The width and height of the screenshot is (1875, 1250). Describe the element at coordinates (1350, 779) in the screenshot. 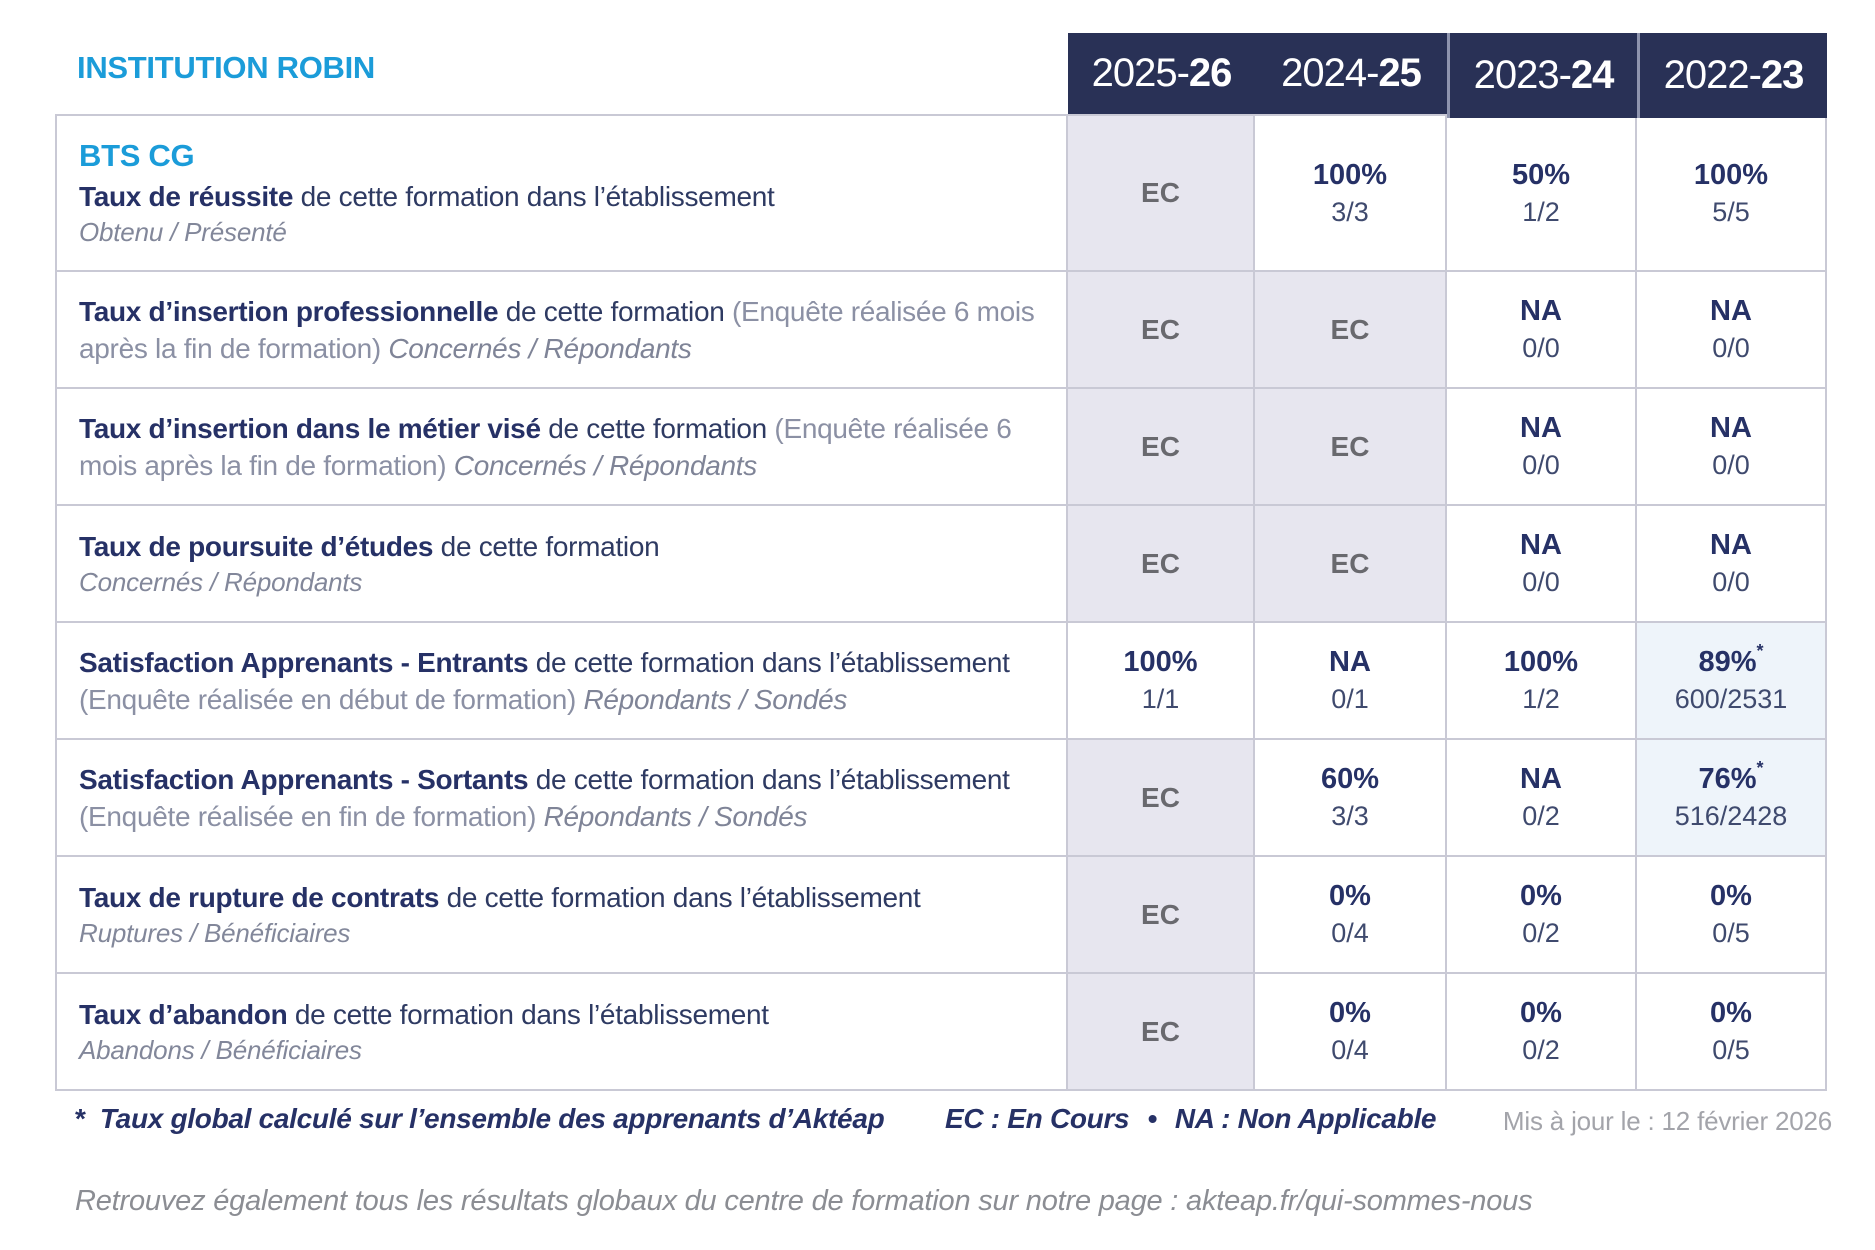

I see `metric-value: 60%` at that location.